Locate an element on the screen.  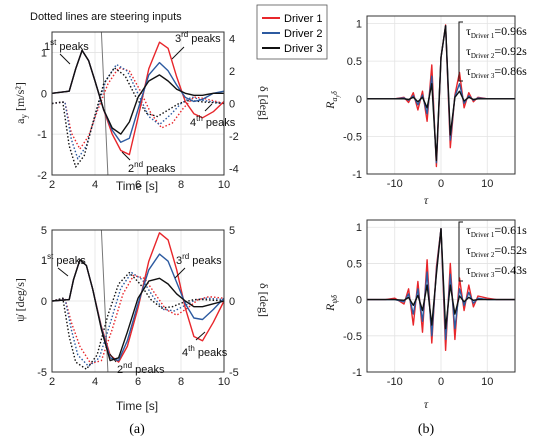
panel-d-tau-bracket is located at coordinates (460, 251).